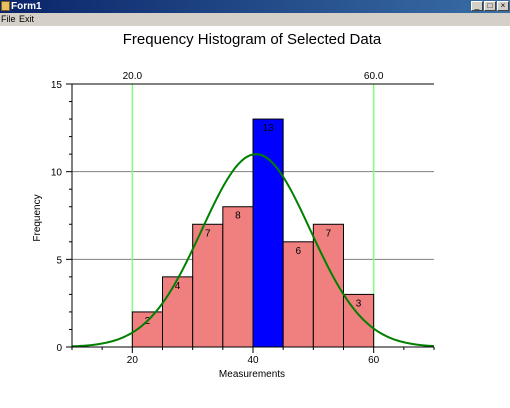  Describe the element at coordinates (329, 233) in the screenshot. I see `bar-label-6: 7` at that location.